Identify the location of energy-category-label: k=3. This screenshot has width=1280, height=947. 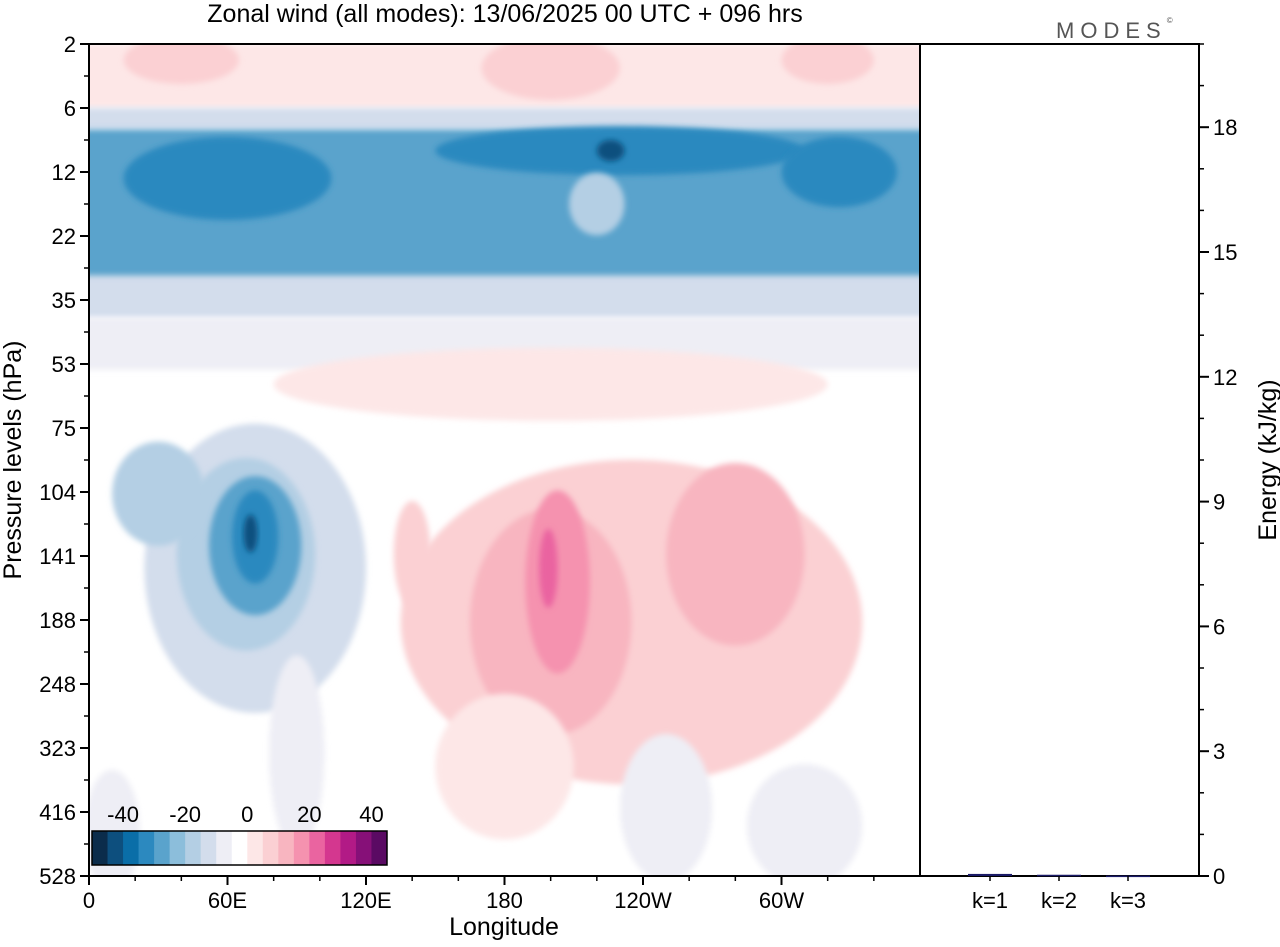
(1128, 900).